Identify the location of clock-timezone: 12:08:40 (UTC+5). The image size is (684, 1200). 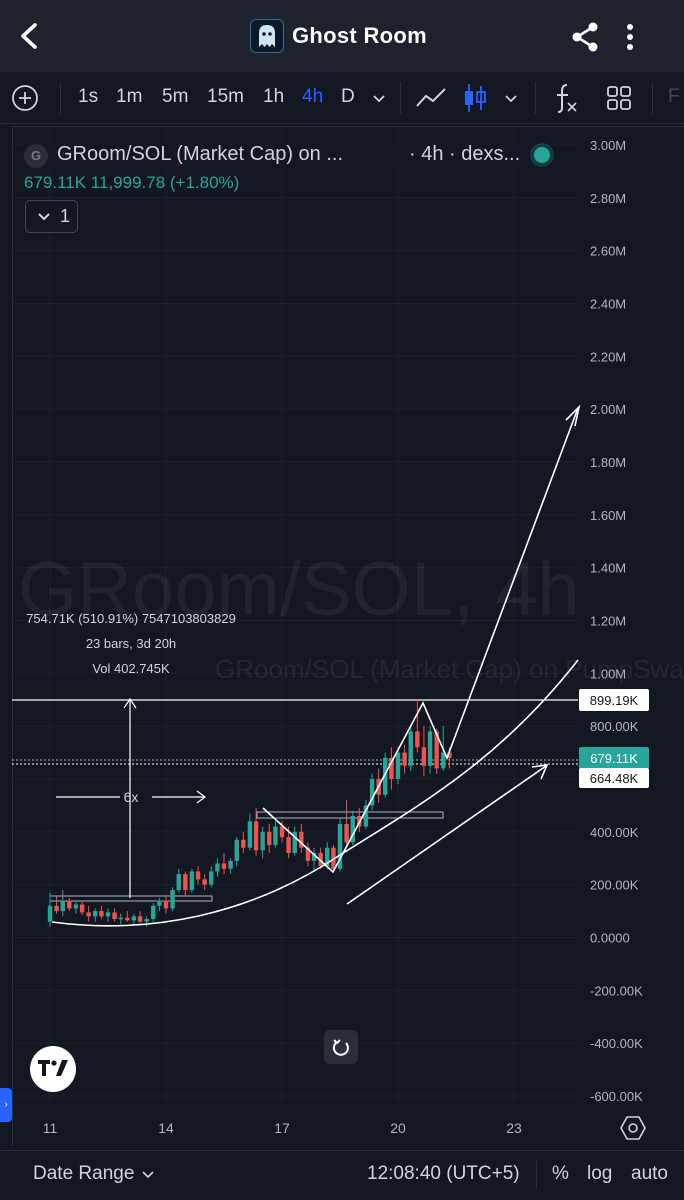
(443, 1173).